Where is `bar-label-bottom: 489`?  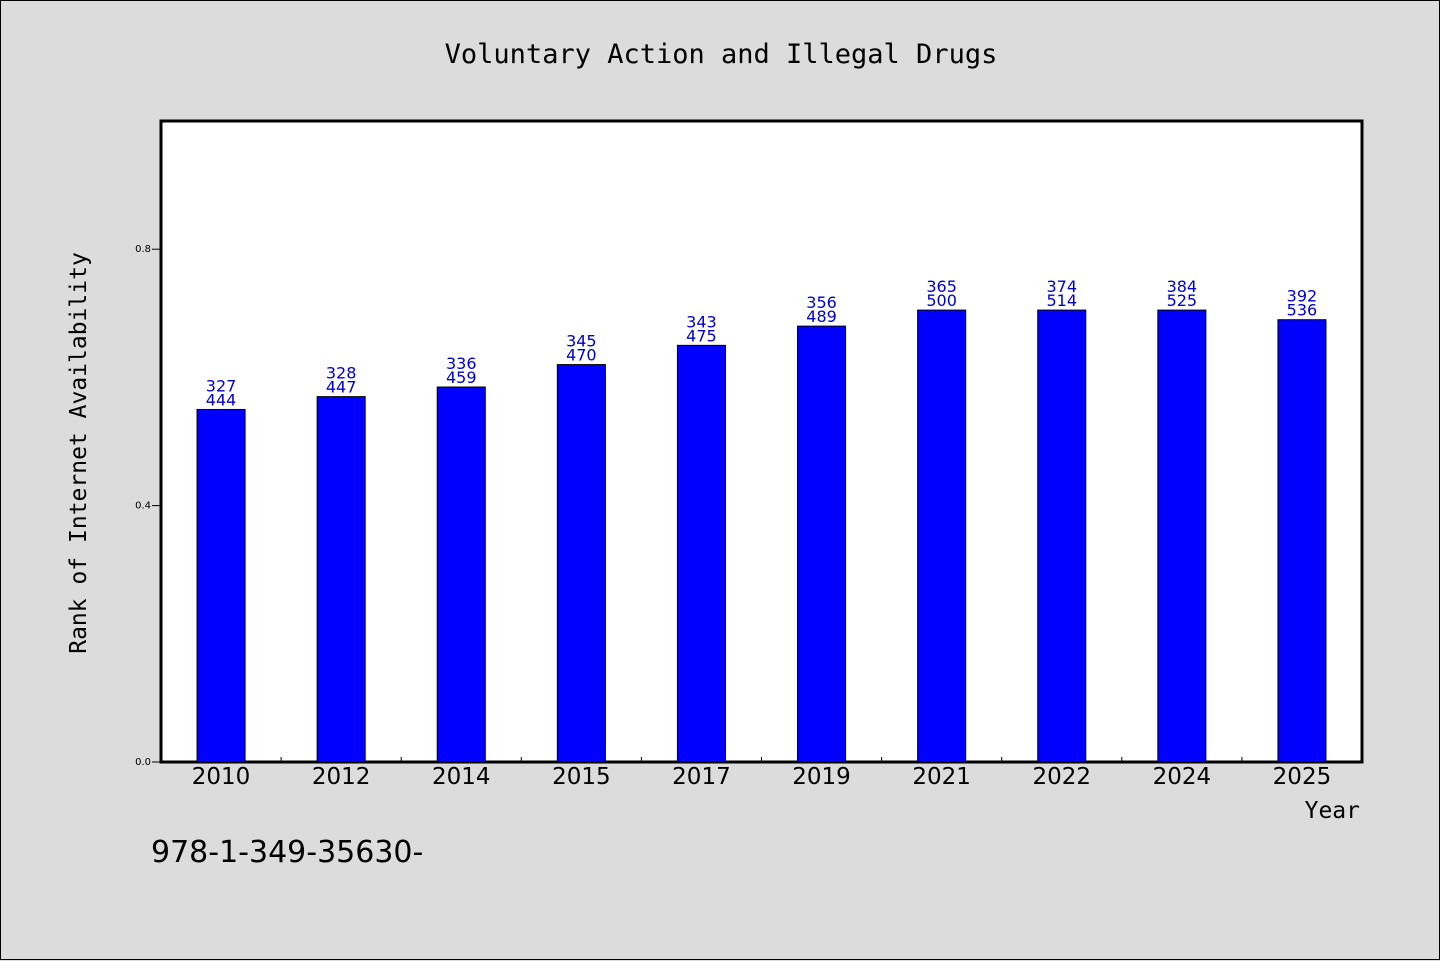 bar-label-bottom: 489 is located at coordinates (821, 316).